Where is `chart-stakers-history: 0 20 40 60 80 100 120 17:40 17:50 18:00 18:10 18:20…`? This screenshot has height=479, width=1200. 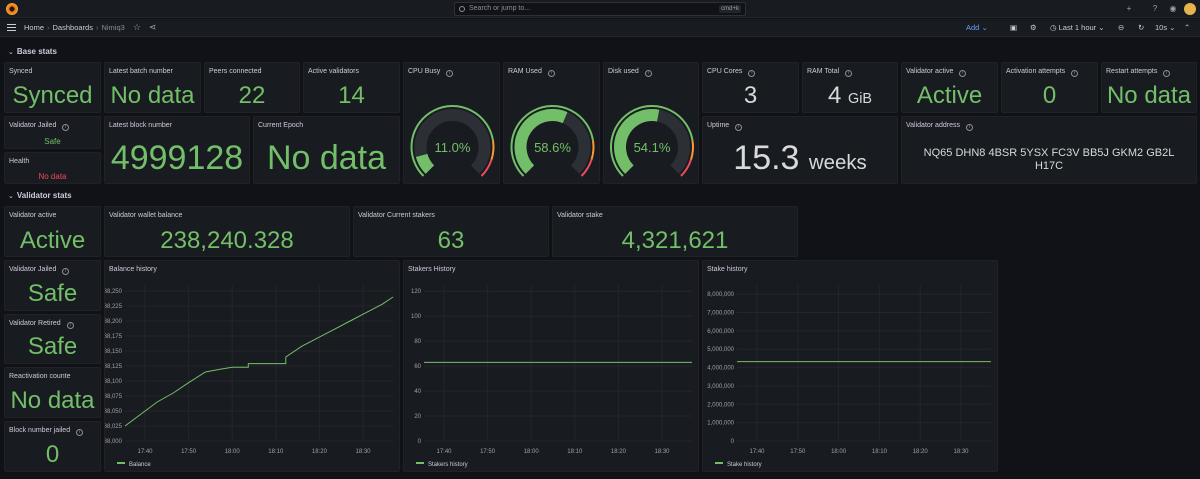 chart-stakers-history: 0 20 40 60 80 100 120 17:40 17:50 18:00 18:10 18:20… is located at coordinates (551, 366).